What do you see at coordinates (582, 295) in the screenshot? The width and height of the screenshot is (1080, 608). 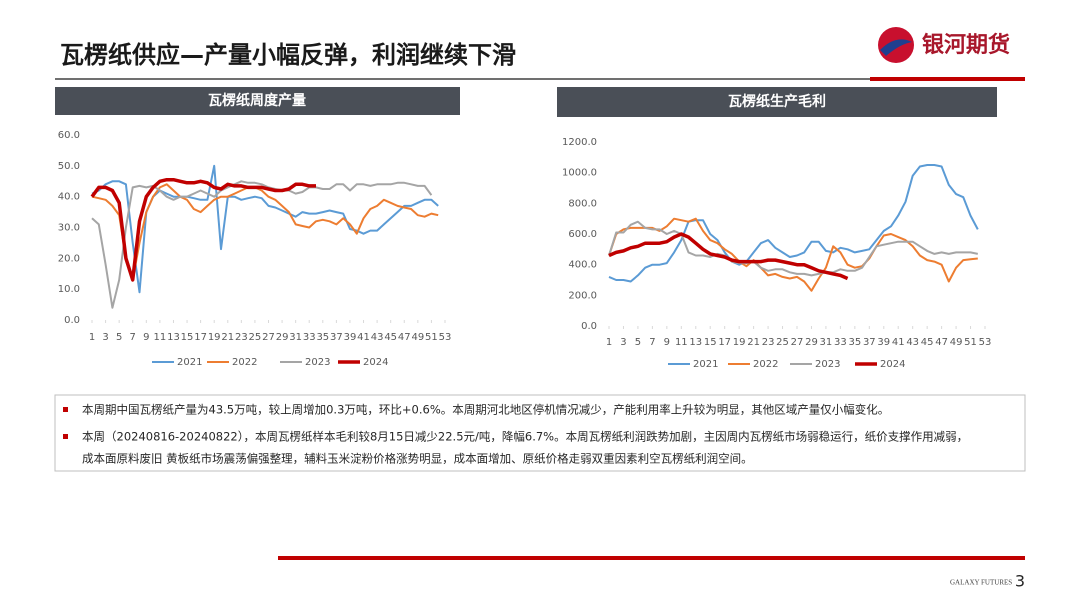 I see `y-tick-label: 200.0` at bounding box center [582, 295].